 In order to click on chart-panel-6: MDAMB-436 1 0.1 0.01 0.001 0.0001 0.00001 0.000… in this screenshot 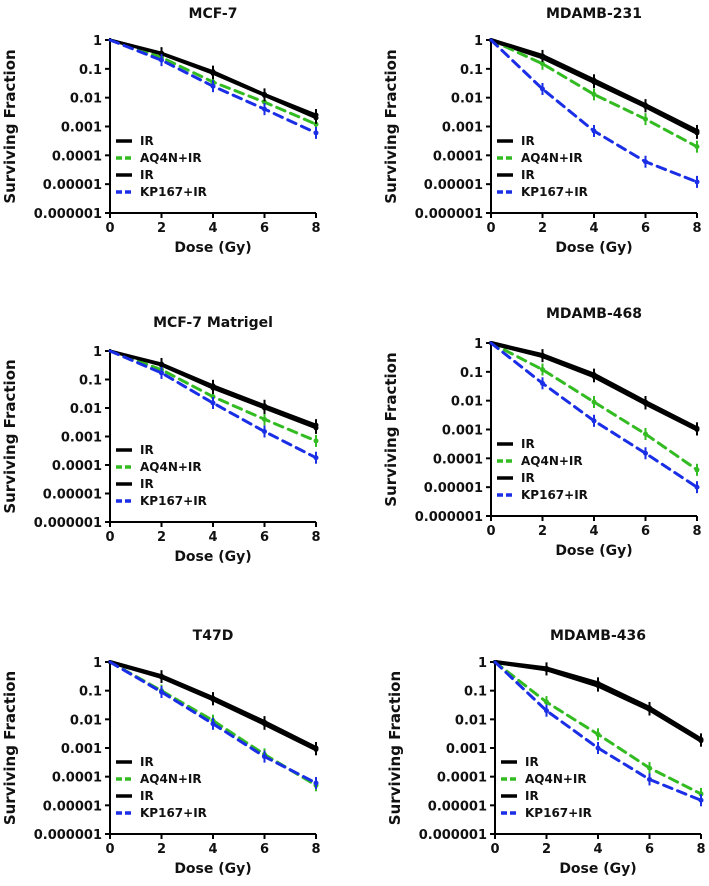, I will do `click(546, 752)`.